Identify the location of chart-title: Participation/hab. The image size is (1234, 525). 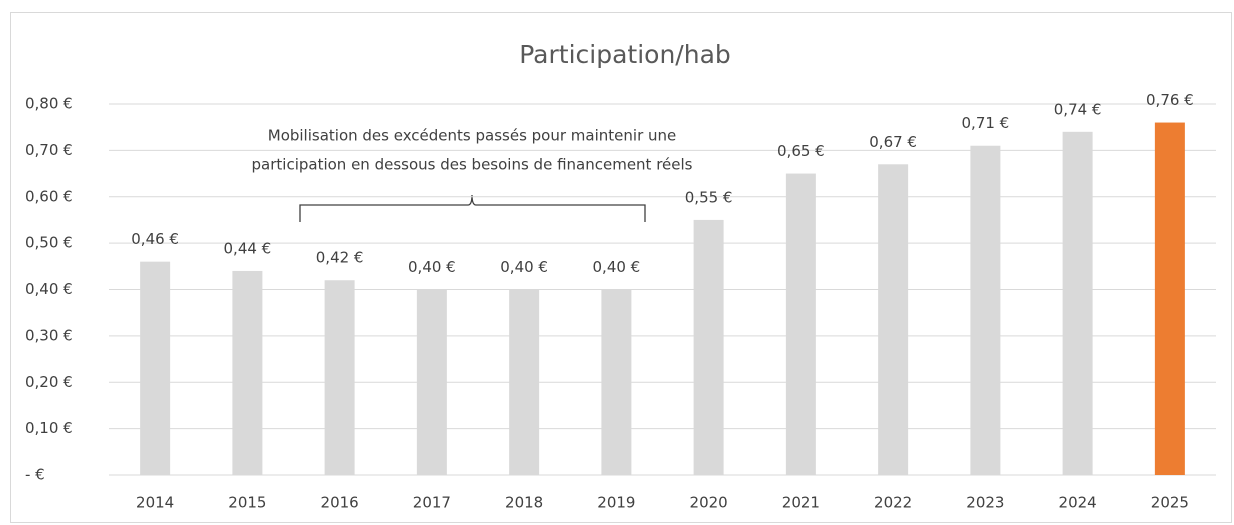
(625, 54).